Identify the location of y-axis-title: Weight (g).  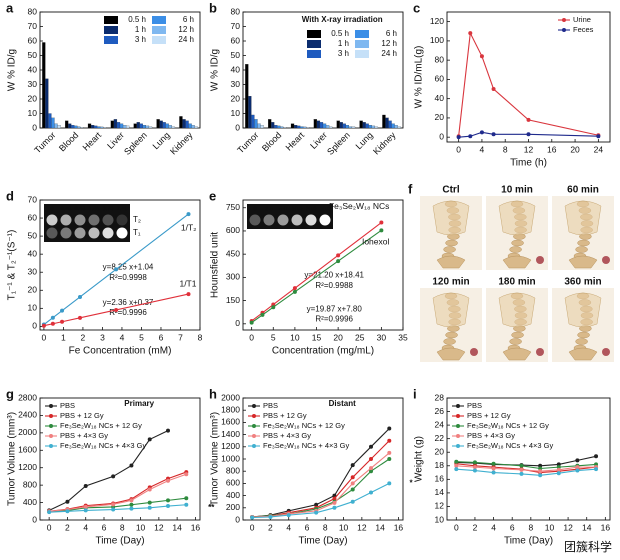
(419, 459).